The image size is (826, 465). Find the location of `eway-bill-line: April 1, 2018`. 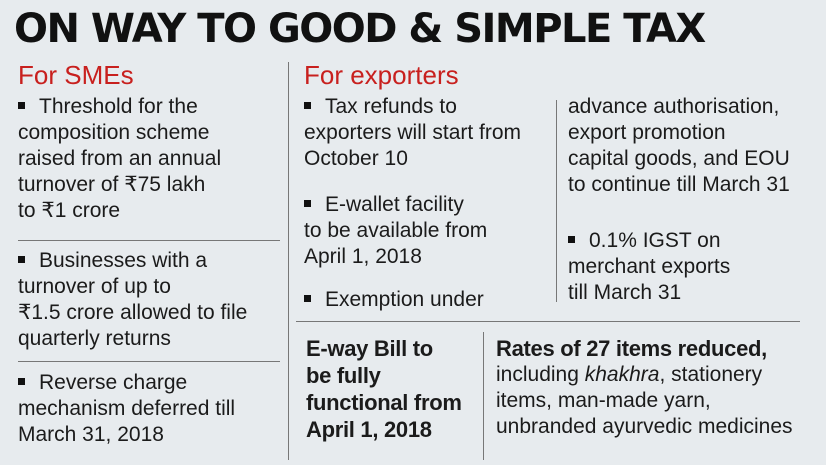

eway-bill-line: April 1, 2018 is located at coordinates (369, 429).